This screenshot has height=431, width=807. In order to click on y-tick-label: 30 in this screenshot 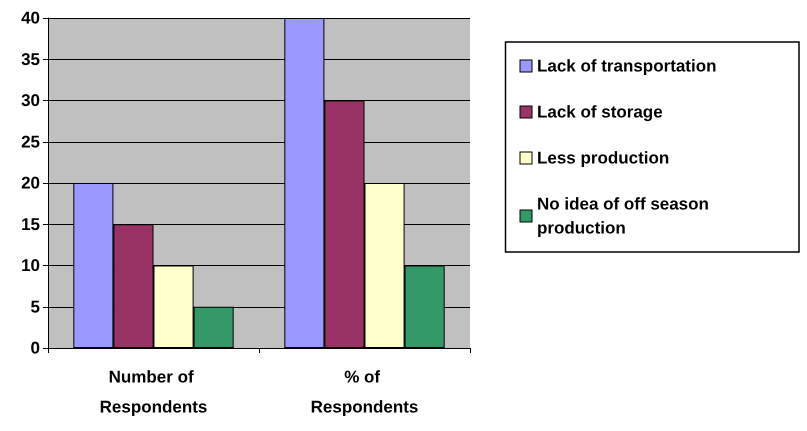, I will do `click(30, 100)`.